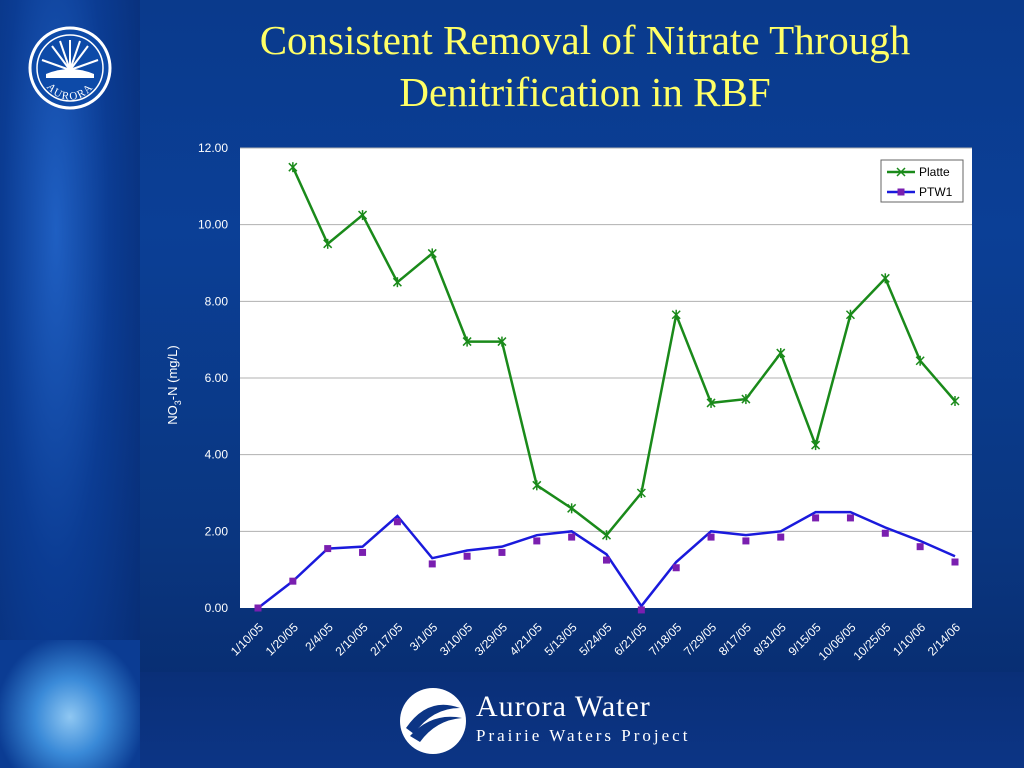 The image size is (1024, 768). What do you see at coordinates (934, 172) in the screenshot?
I see `legend-label-platte: Platte` at bounding box center [934, 172].